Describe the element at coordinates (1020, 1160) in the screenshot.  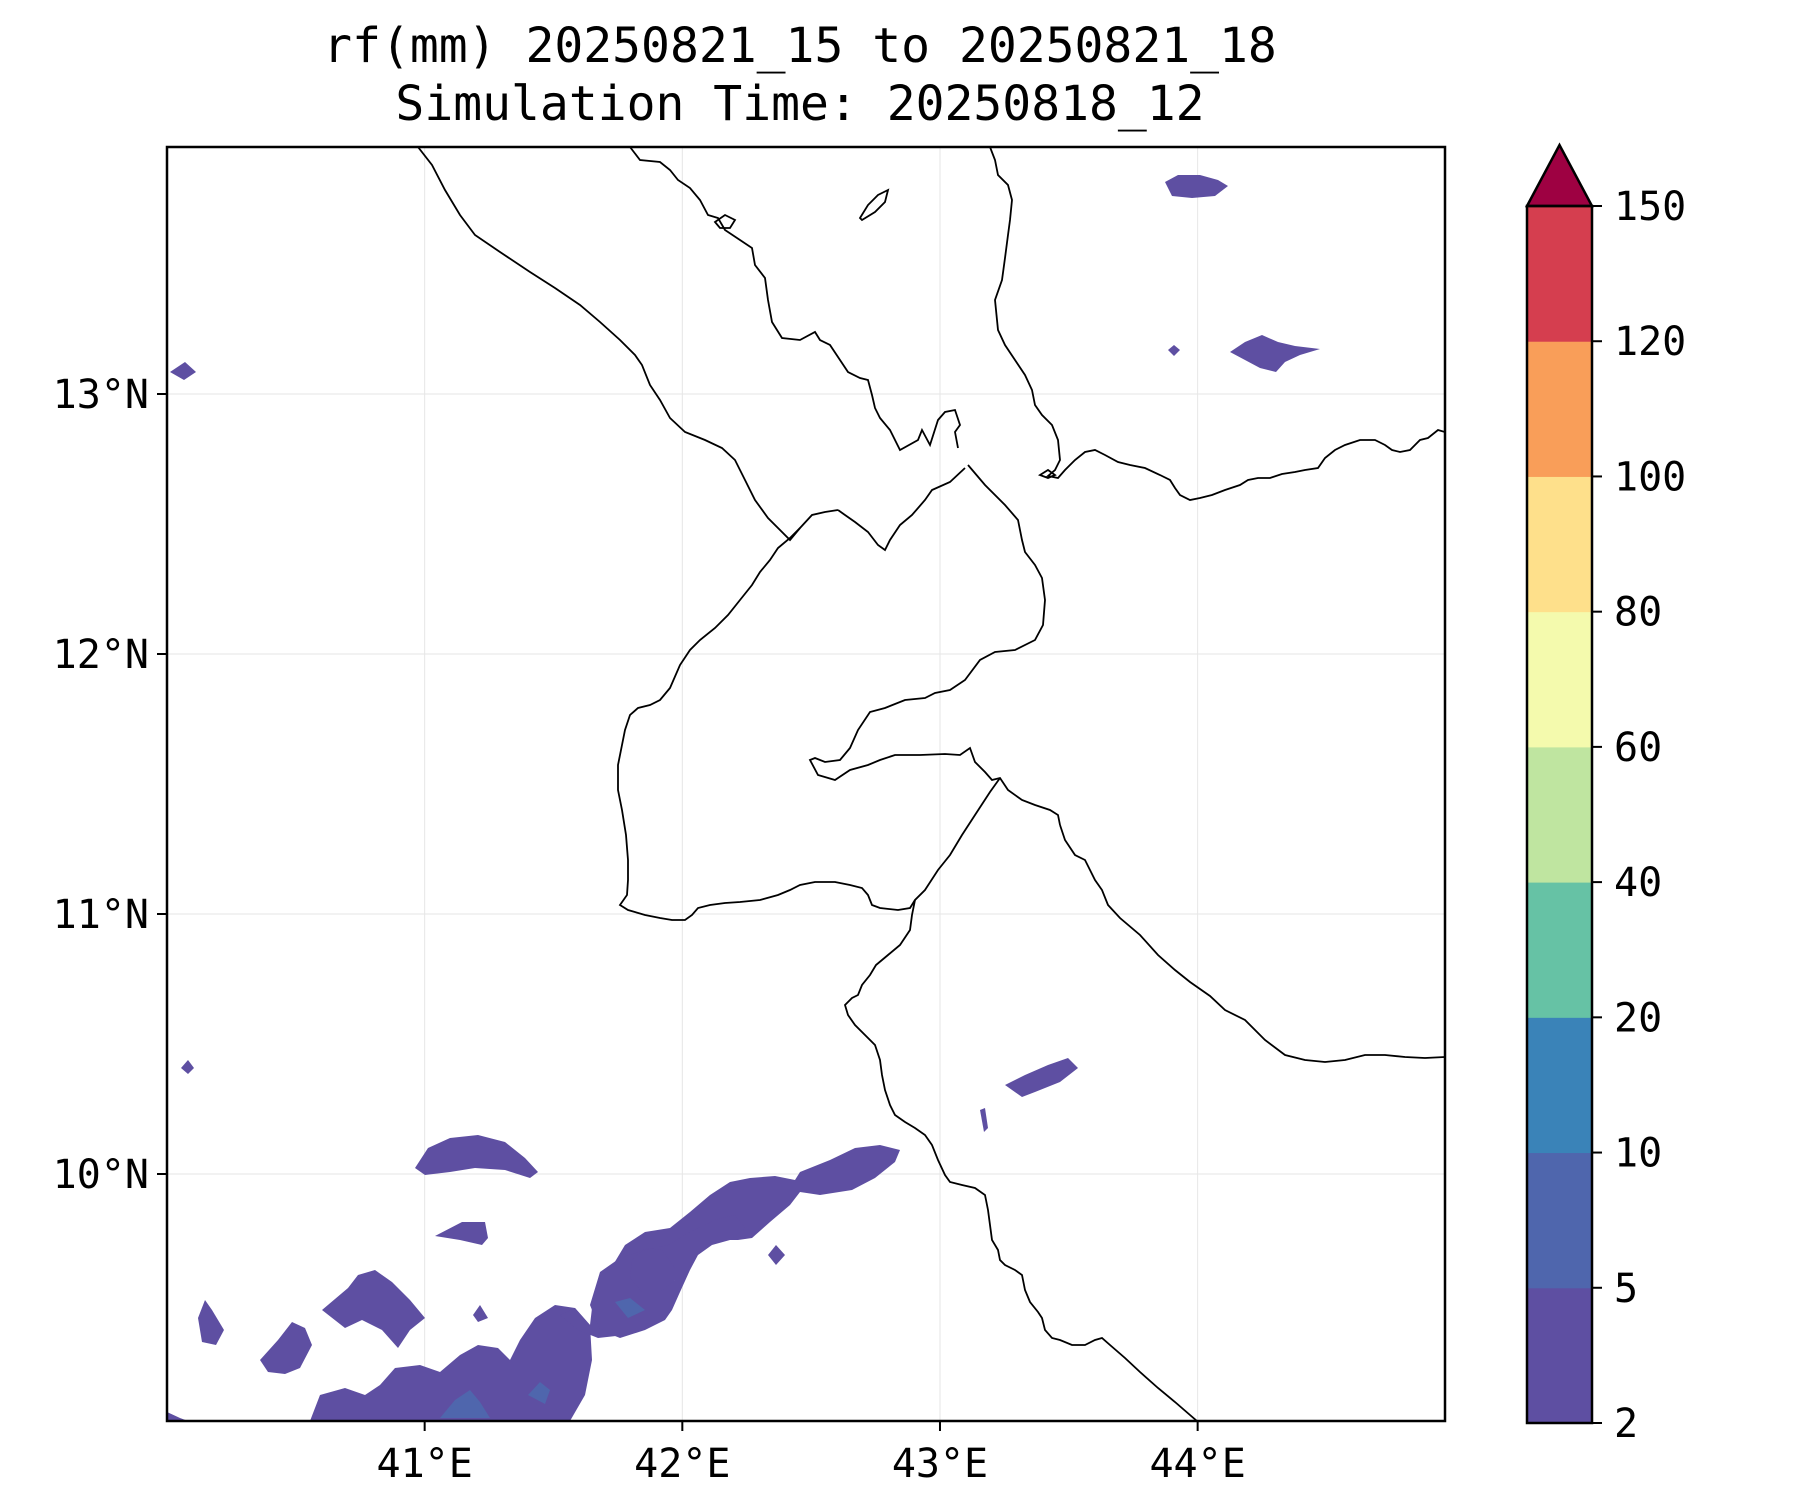
I see `somalia-ethiopia-border` at that location.